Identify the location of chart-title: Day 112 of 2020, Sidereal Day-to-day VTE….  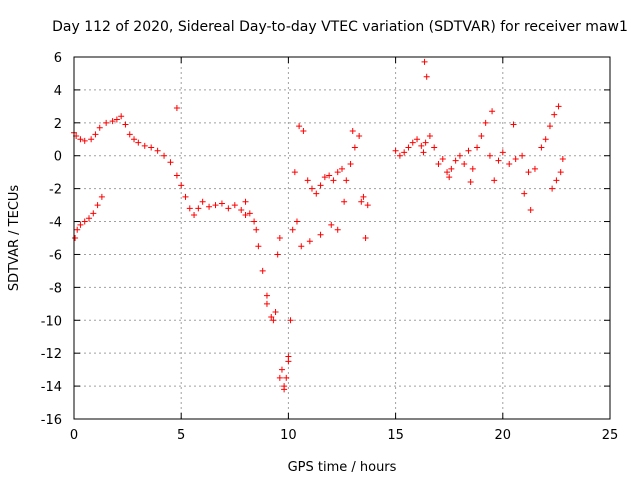
(340, 27).